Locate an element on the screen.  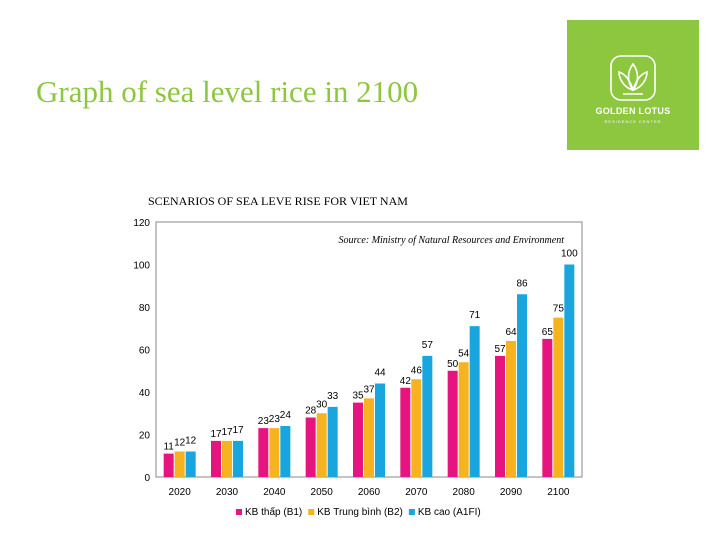
x-tick-label: 2030 is located at coordinates (227, 492).